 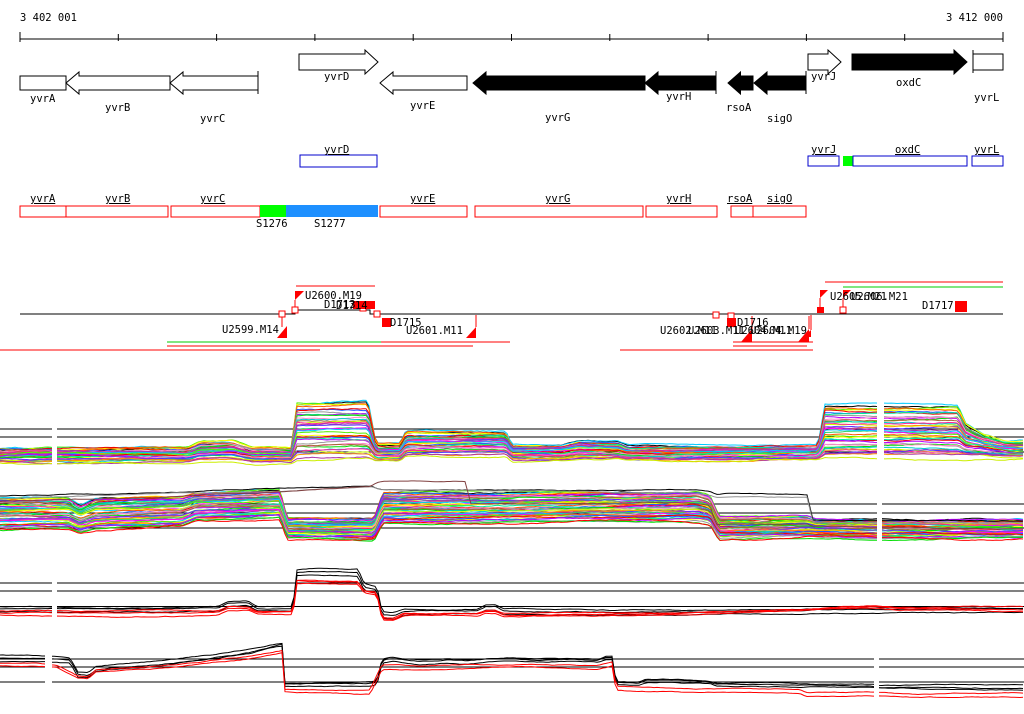 What do you see at coordinates (406, 323) in the screenshot?
I see `probe-label-D1715: D1715` at bounding box center [406, 323].